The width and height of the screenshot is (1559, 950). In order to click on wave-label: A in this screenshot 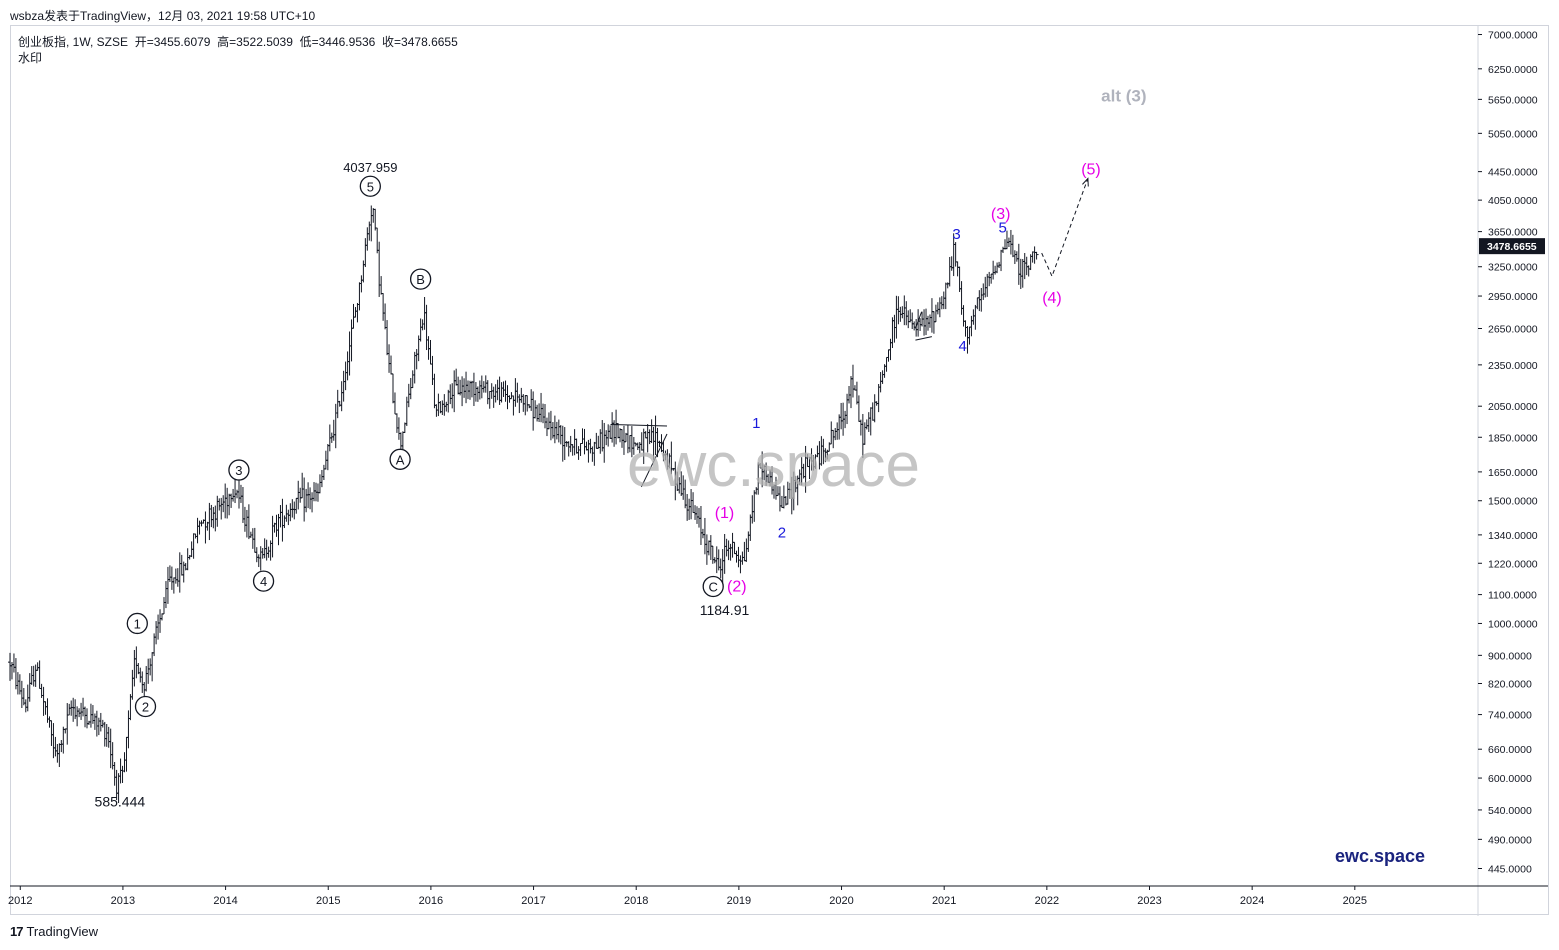, I will do `click(400, 459)`.